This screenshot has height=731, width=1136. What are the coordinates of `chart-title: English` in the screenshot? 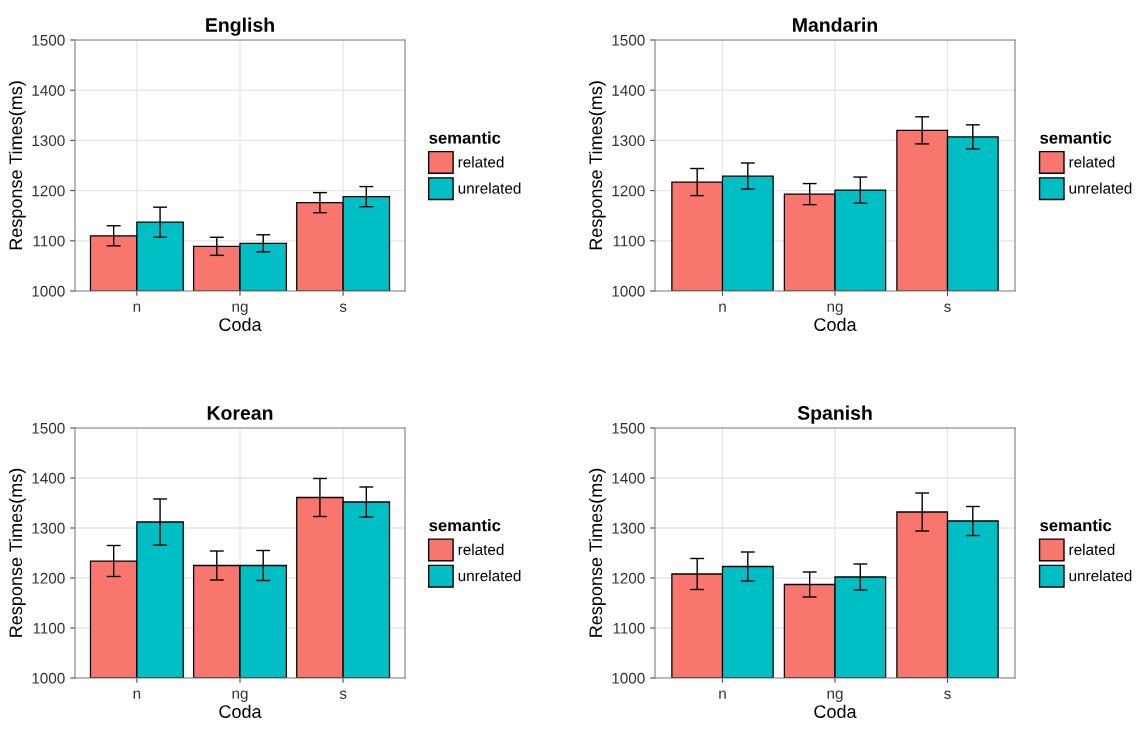 It's located at (240, 26).